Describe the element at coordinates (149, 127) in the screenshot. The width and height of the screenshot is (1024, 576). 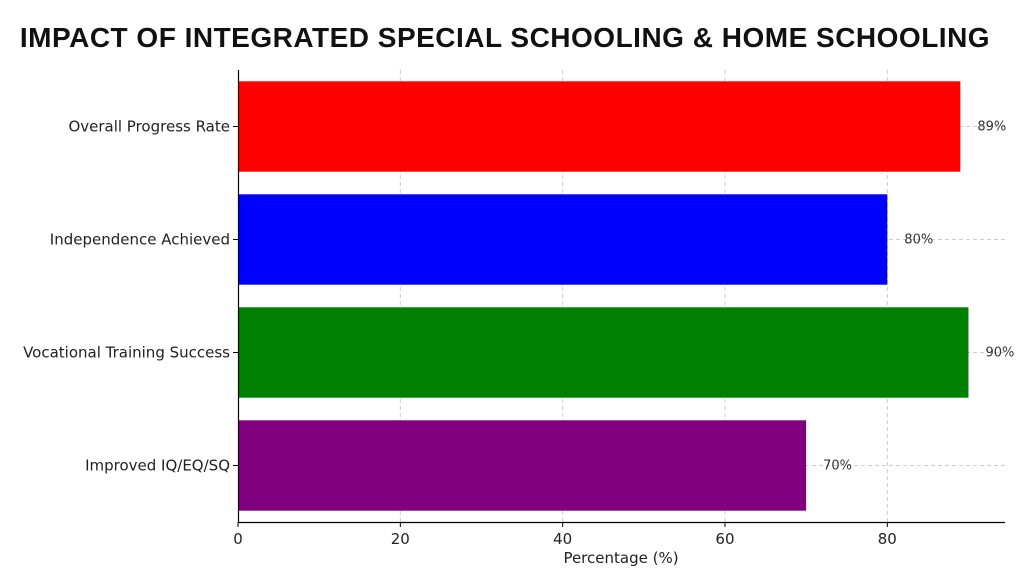
I see `category-label: Overall Progress Rate` at that location.